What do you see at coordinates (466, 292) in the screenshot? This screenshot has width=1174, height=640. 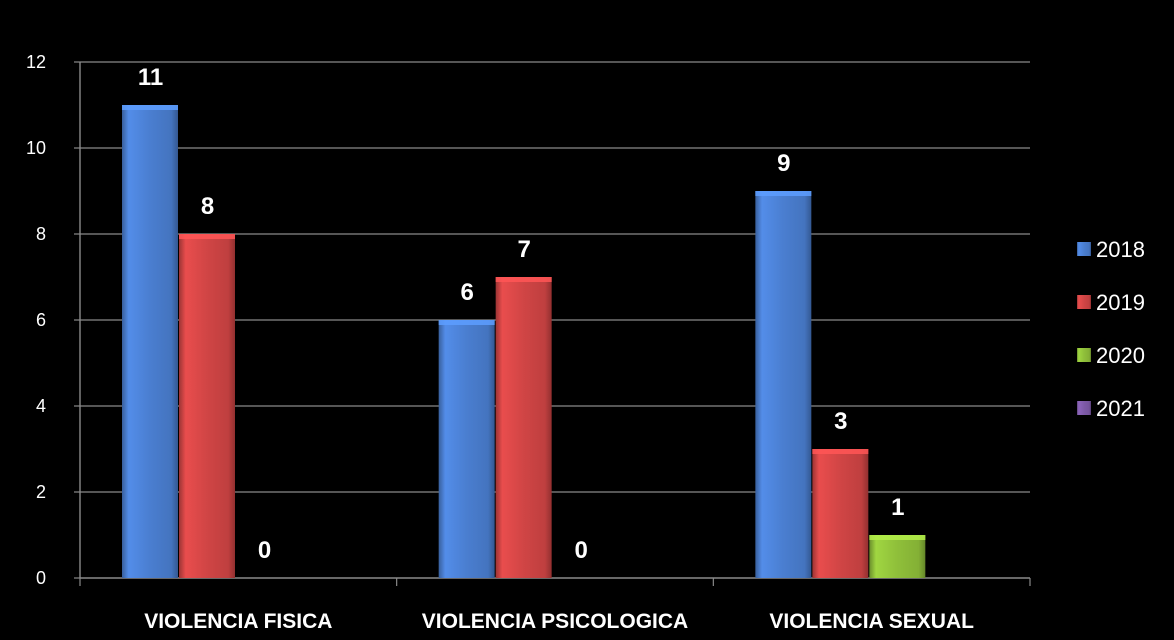 I see `data-label-violencia-psicologica-2018: 6` at bounding box center [466, 292].